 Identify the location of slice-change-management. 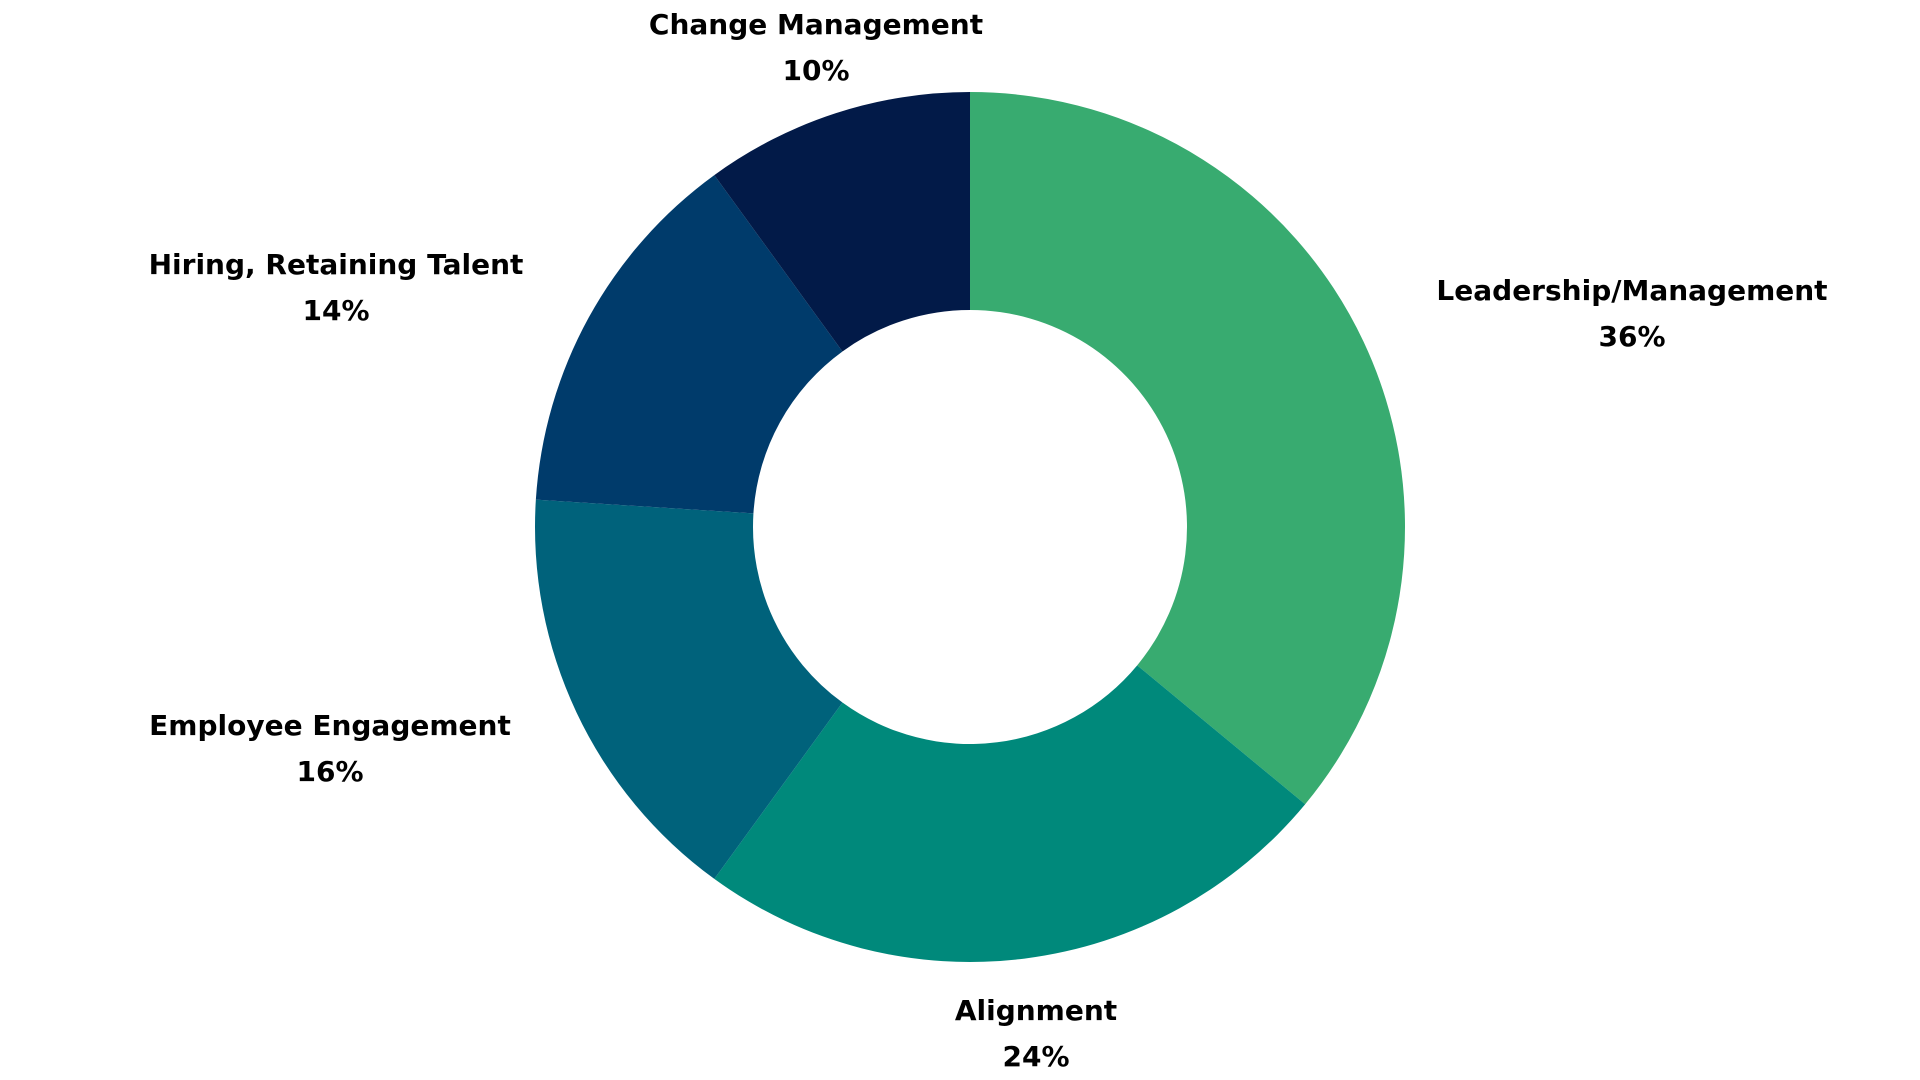
(842, 222).